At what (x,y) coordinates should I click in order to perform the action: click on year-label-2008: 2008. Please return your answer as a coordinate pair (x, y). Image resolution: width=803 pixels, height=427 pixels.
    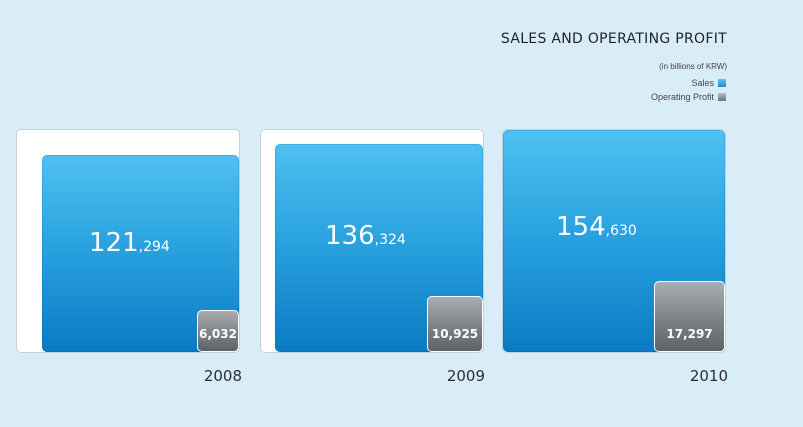
    Looking at the image, I should click on (222, 376).